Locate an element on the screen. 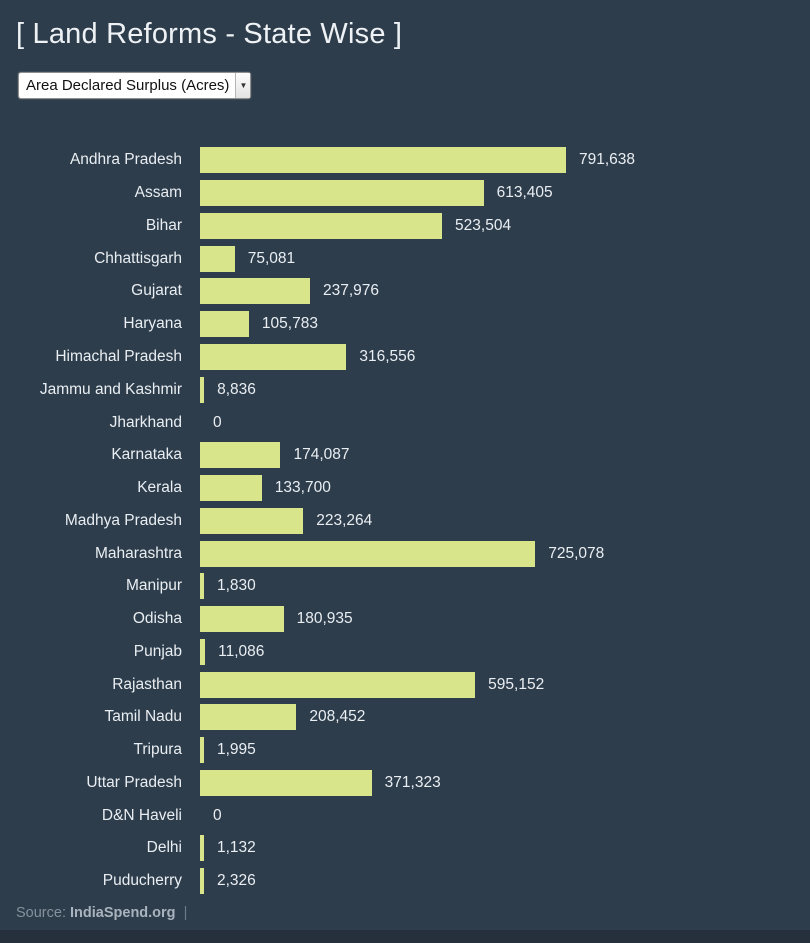 The image size is (810, 943). bar-track: 174,087 is located at coordinates (275, 455).